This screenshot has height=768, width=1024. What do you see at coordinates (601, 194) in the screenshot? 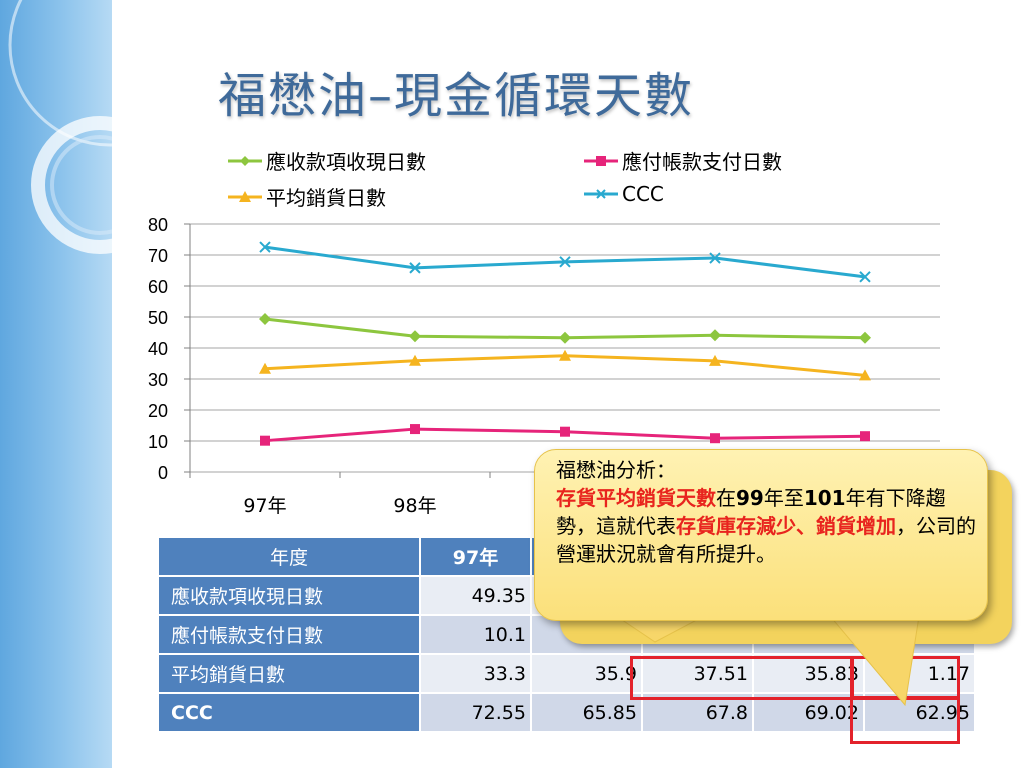
I see `legend-marker-x` at bounding box center [601, 194].